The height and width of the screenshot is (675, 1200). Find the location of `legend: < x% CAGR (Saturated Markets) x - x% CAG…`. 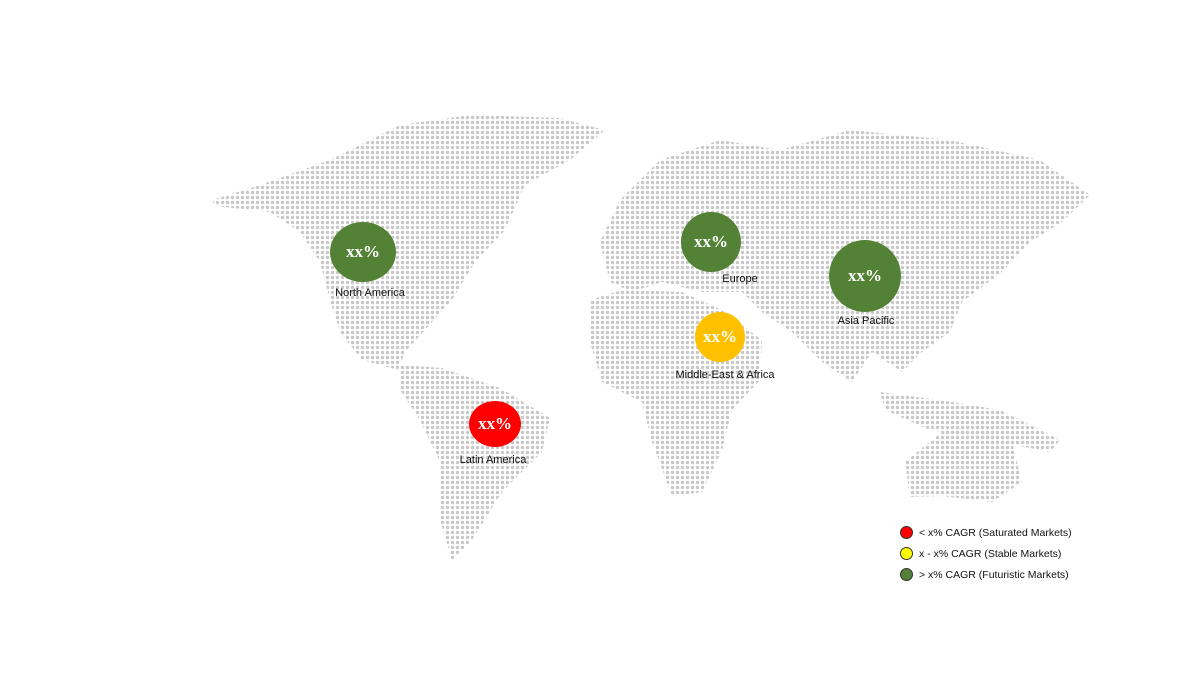

legend: < x% CAGR (Saturated Markets) x - x% CAG… is located at coordinates (986, 553).